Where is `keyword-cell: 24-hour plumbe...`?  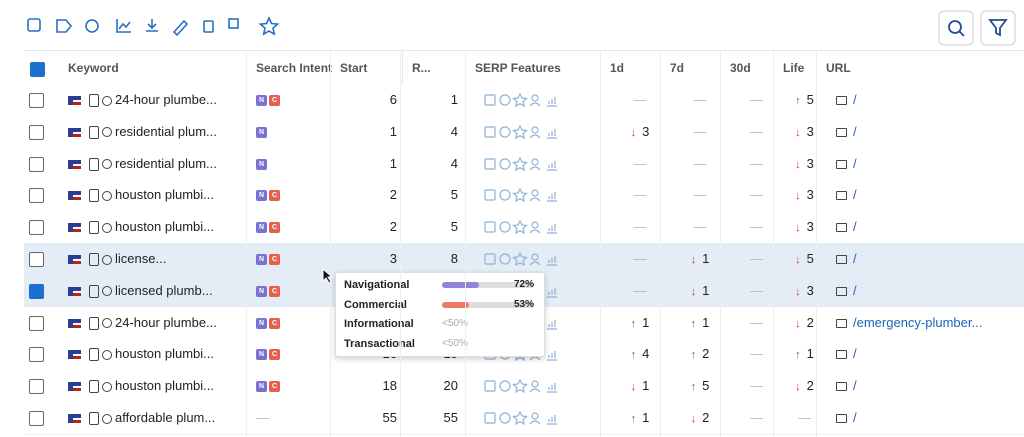 keyword-cell: 24-hour plumbe... is located at coordinates (158, 100).